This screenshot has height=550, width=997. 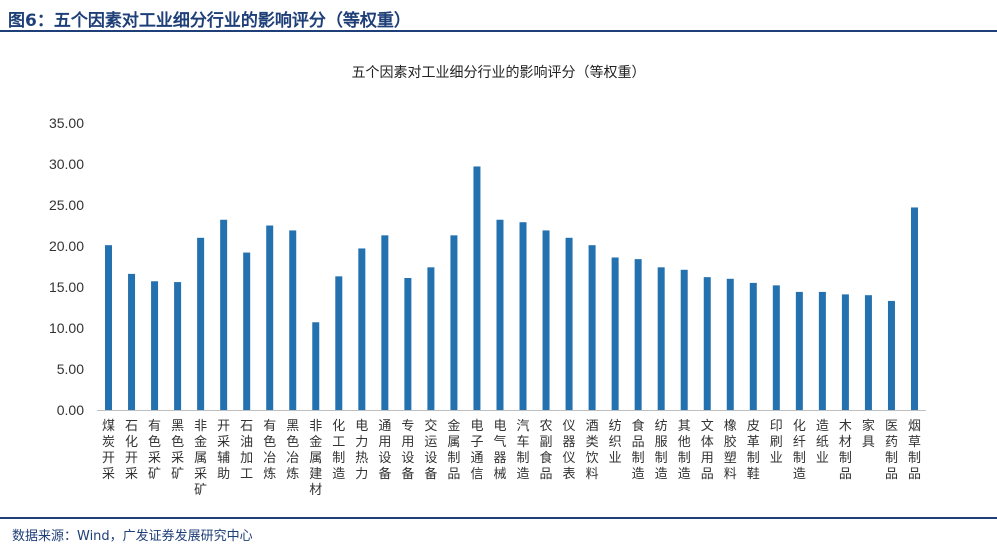 I want to click on x-category-label: 酒类饮料, so click(x=592, y=450).